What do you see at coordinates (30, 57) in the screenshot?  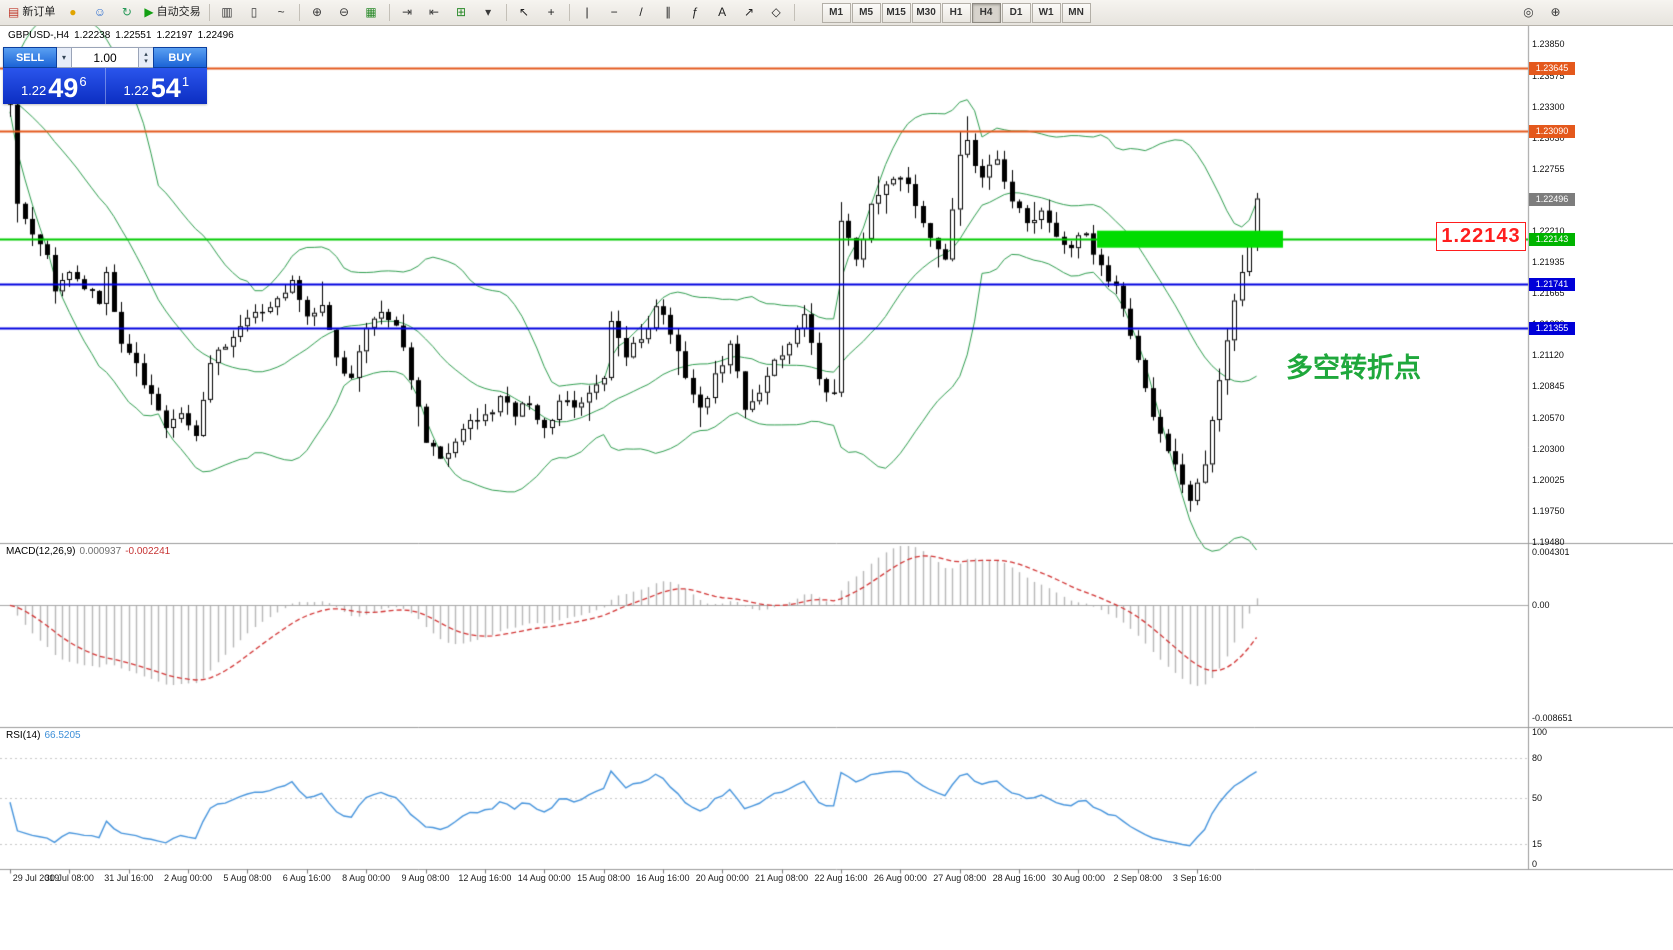 I see `sell-button: SELL` at bounding box center [30, 57].